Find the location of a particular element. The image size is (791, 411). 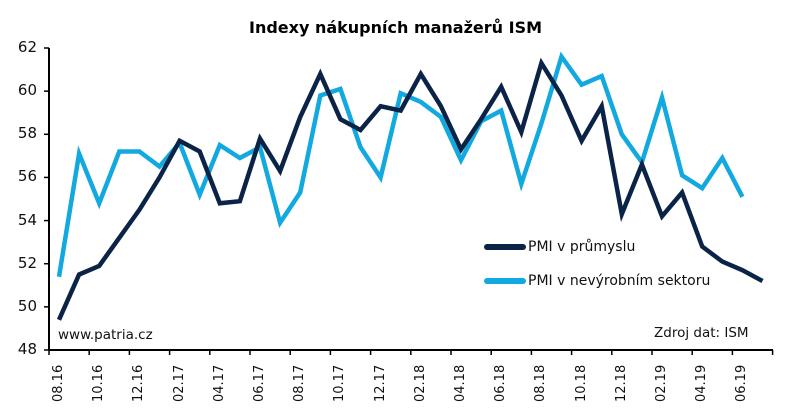

y-tick-label: 50 is located at coordinates (27, 305).